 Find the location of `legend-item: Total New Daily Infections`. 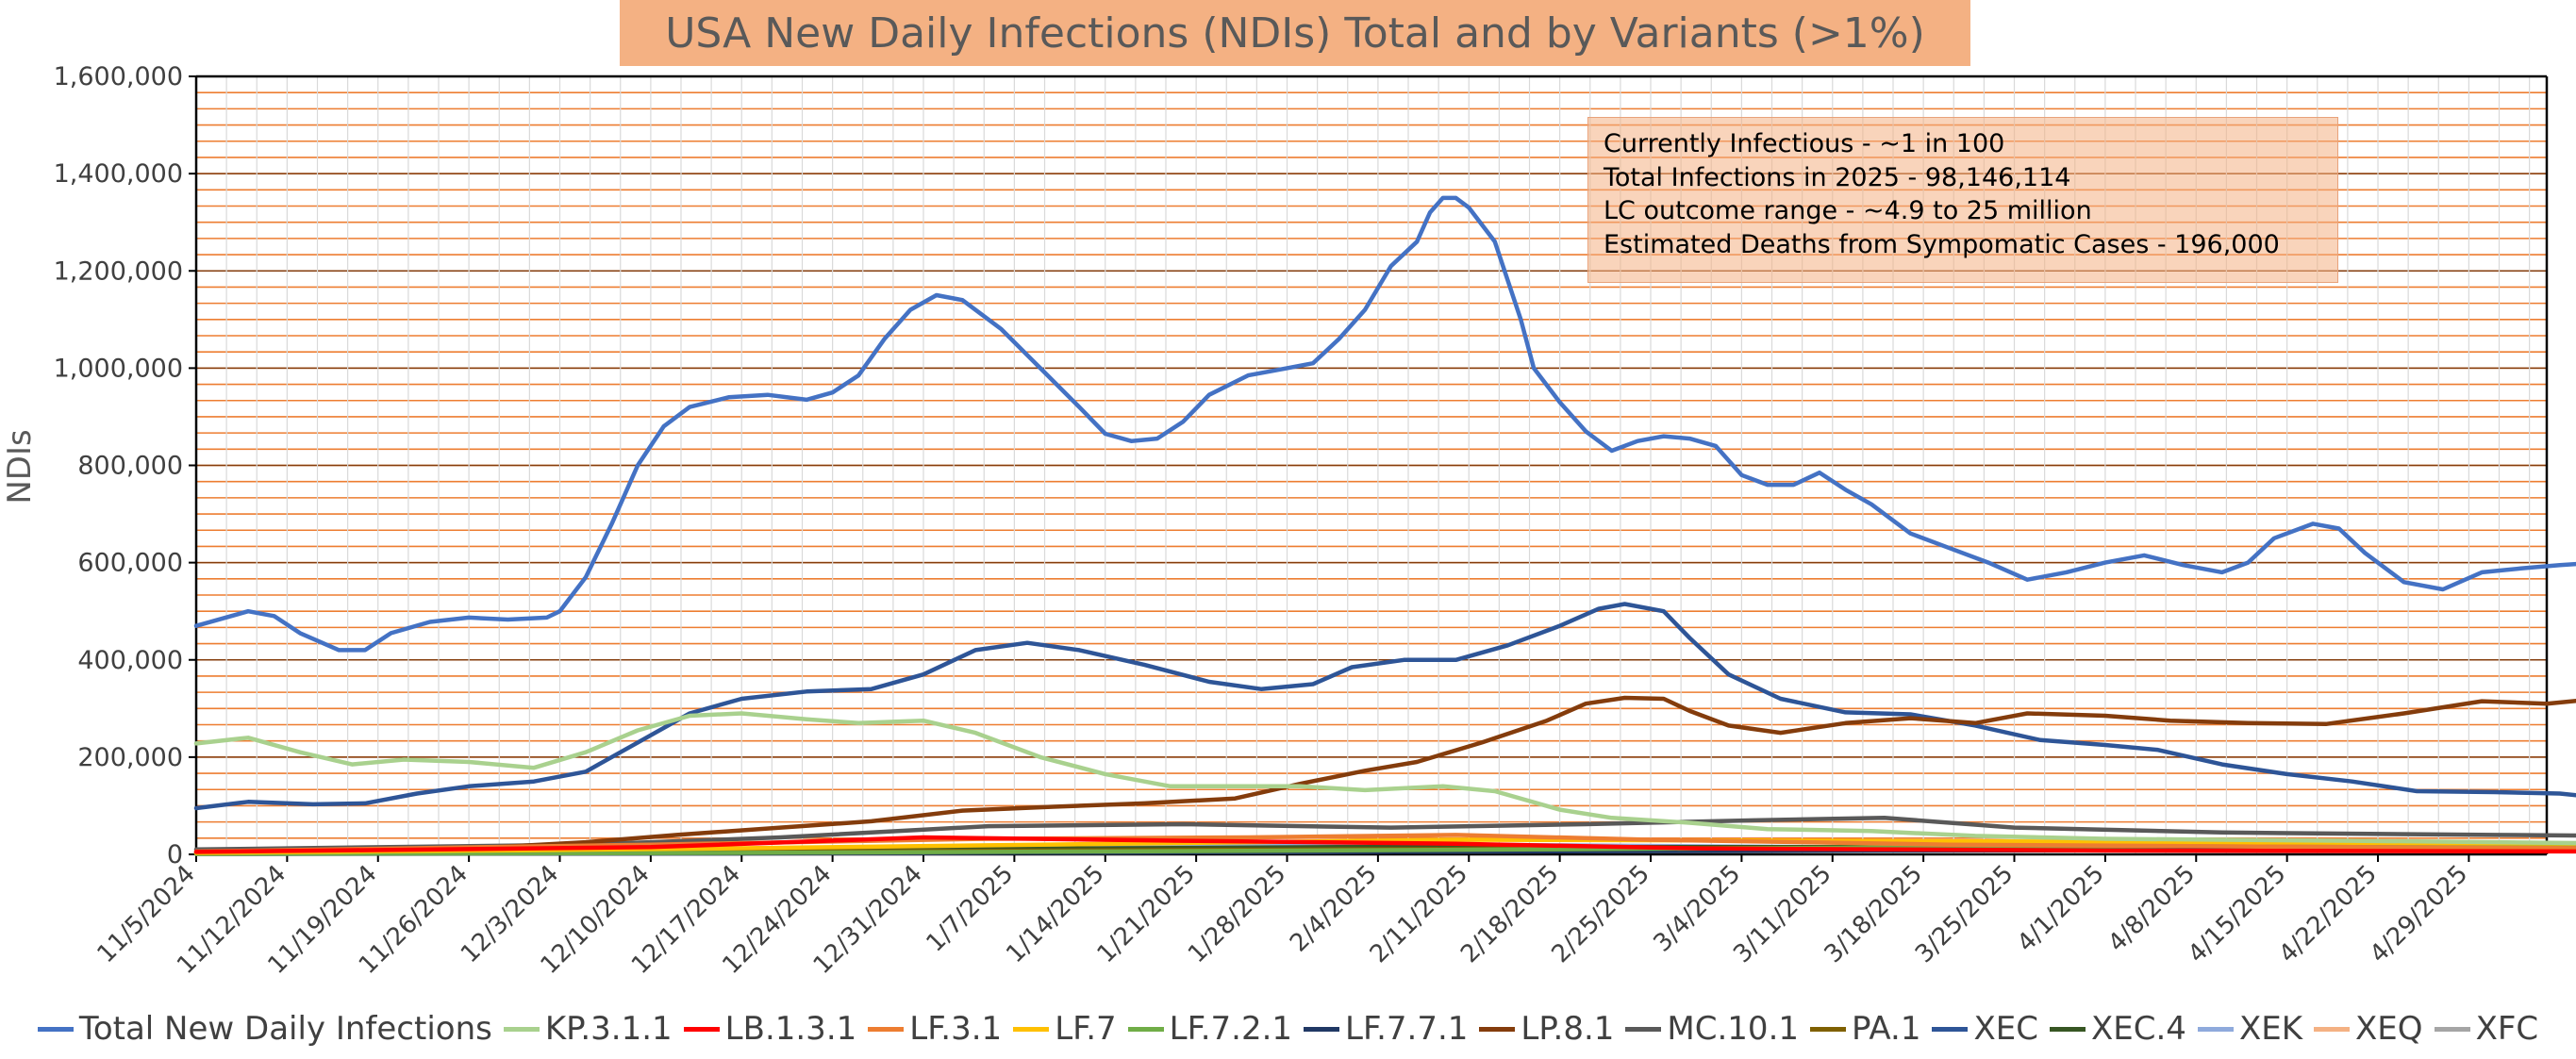

legend-item: Total New Daily Infections is located at coordinates (264, 1029).